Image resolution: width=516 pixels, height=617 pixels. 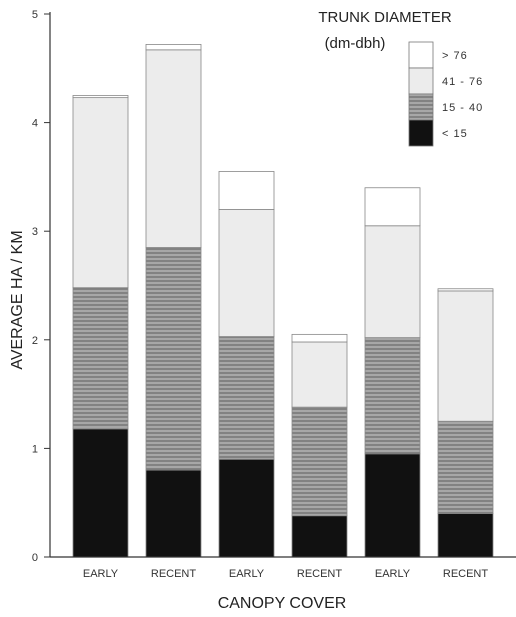 What do you see at coordinates (35, 124) in the screenshot?
I see `y-tick-label: 4` at bounding box center [35, 124].